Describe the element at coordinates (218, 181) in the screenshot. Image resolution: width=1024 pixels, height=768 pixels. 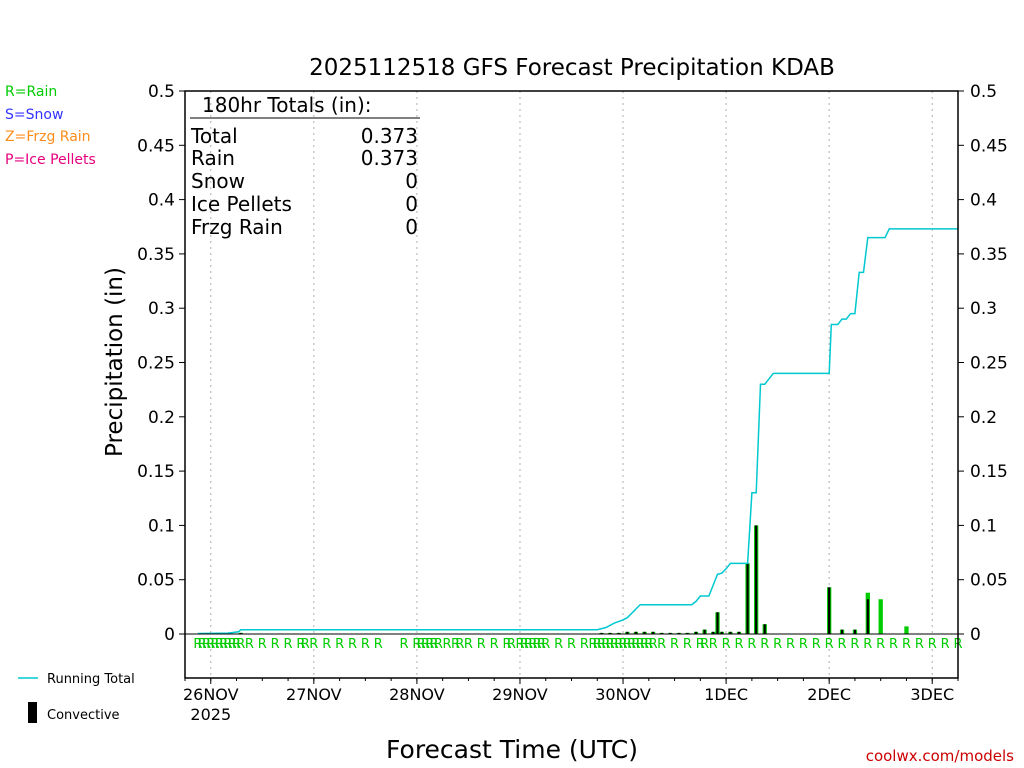
I see `totals-label-snow: Snow` at that location.